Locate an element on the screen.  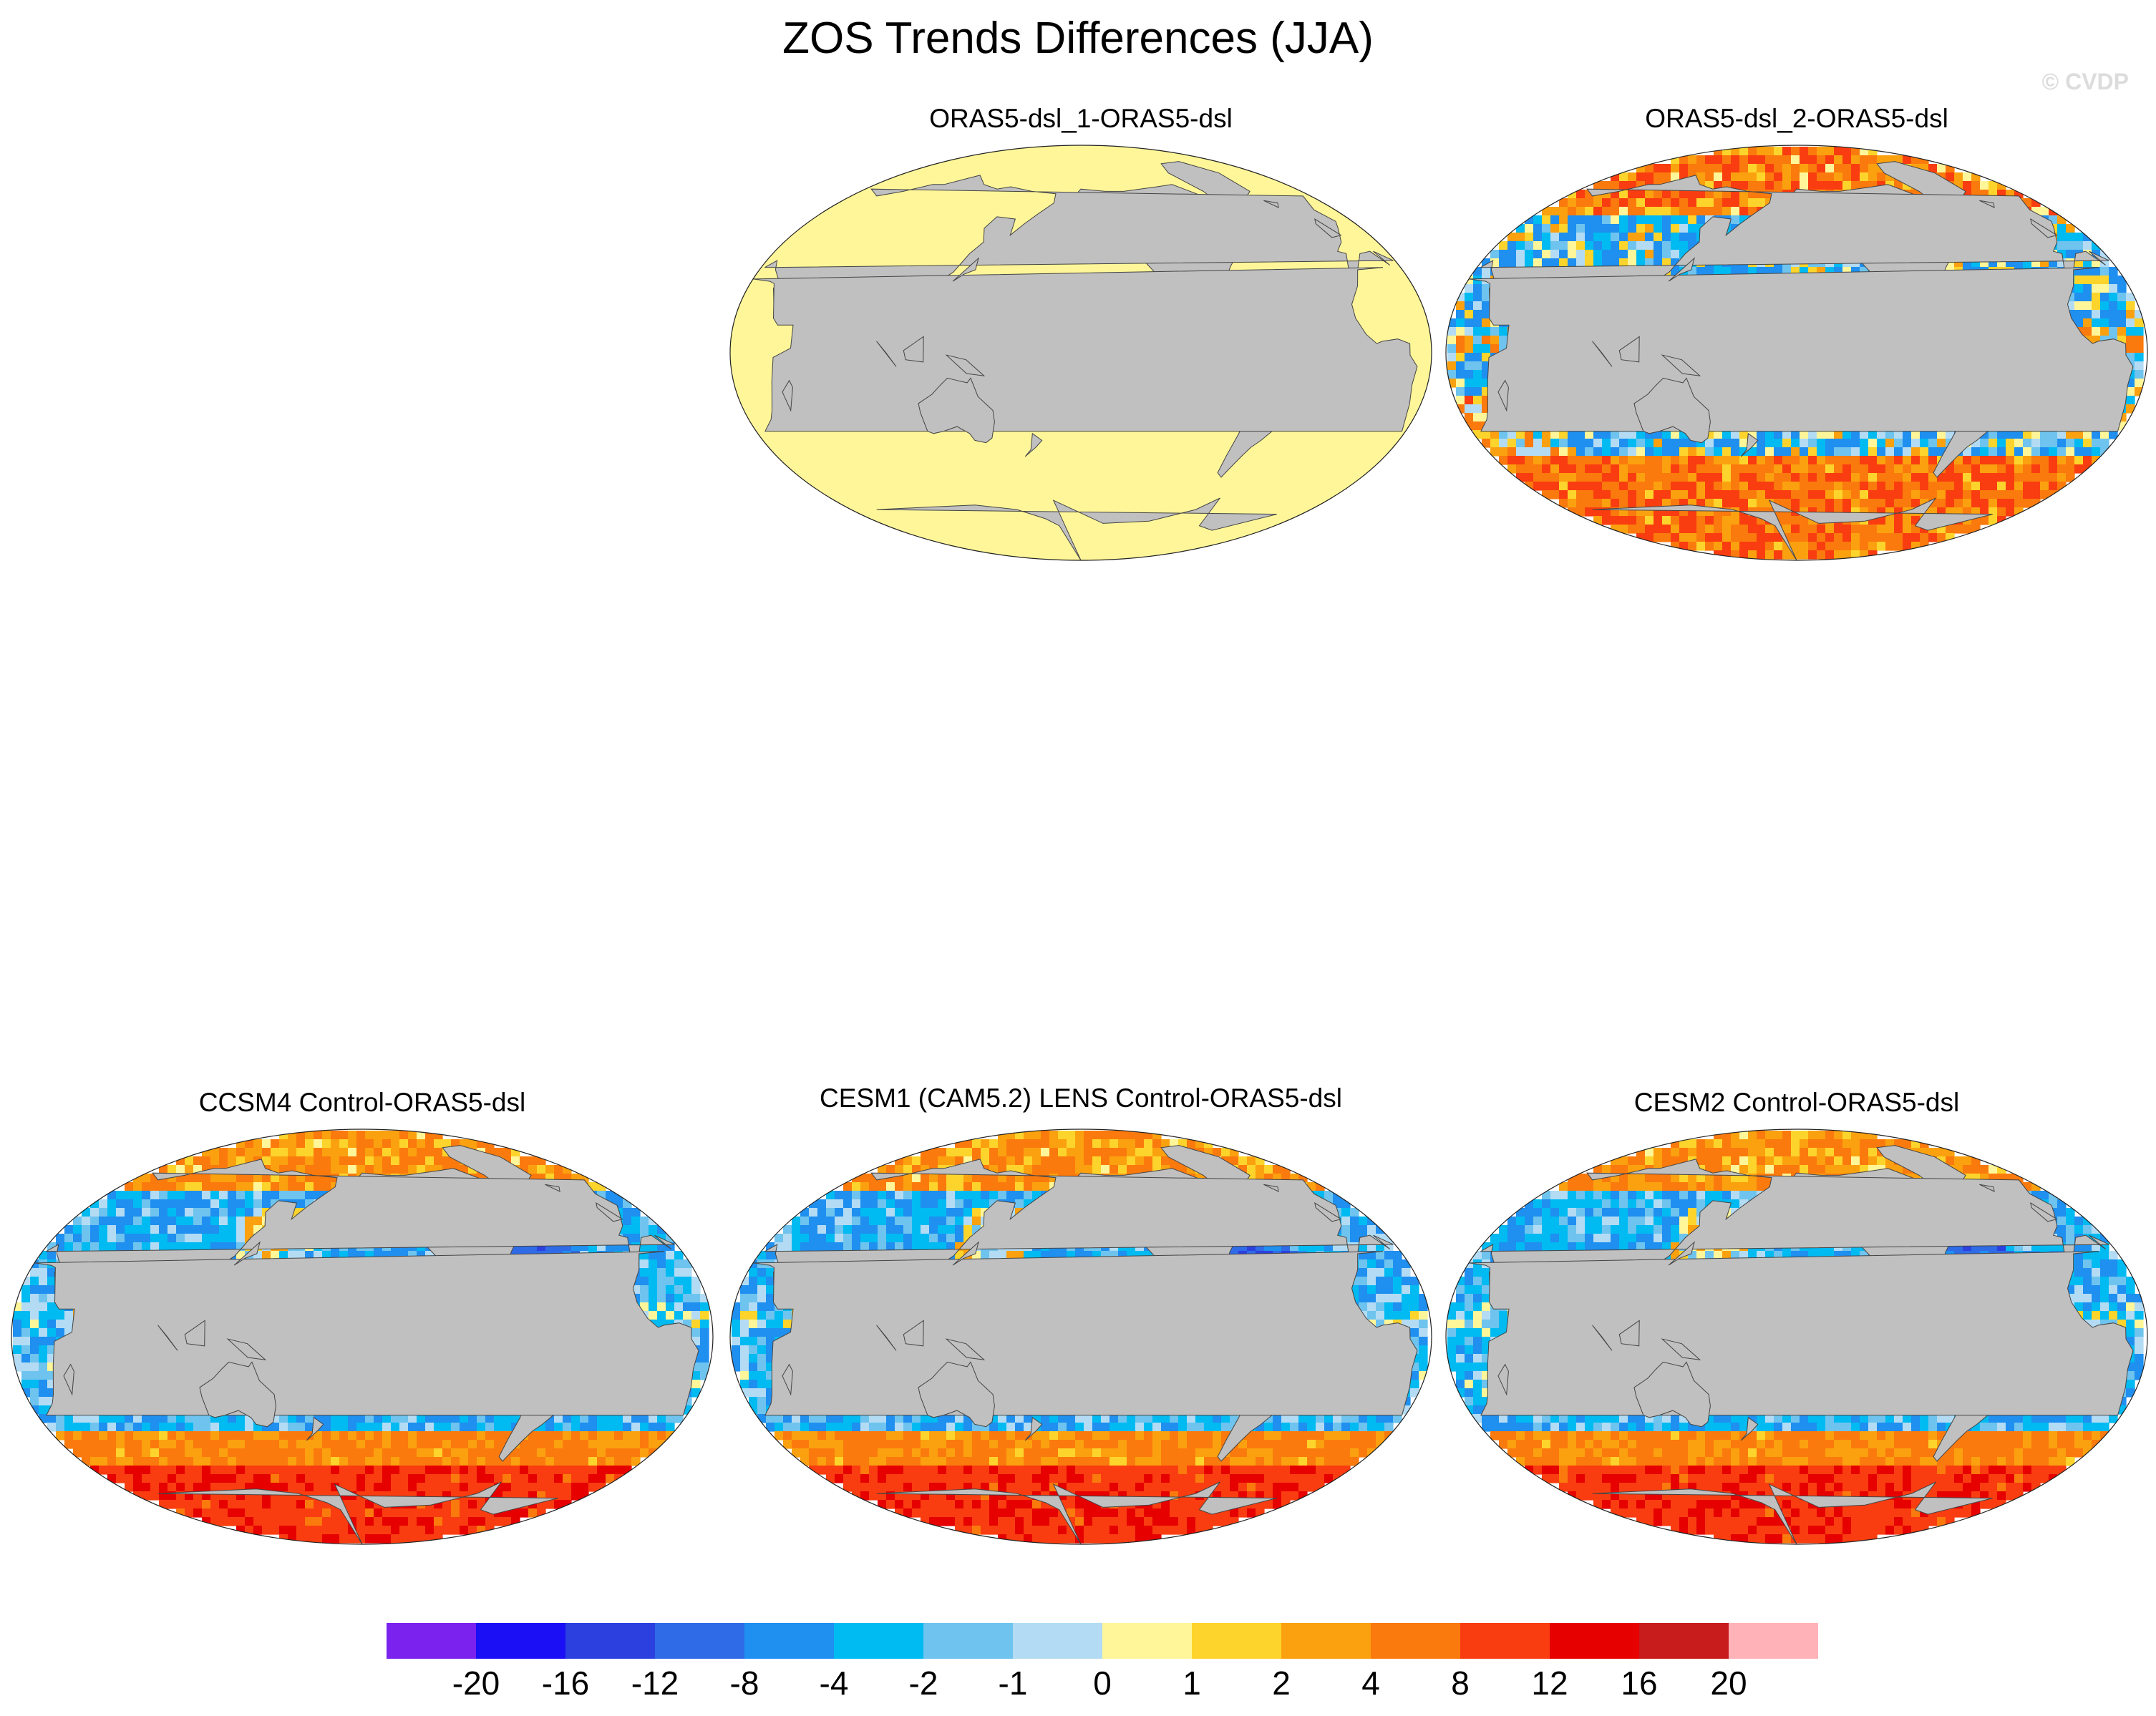
colorbar-tick-label: 20 is located at coordinates (1728, 1683).